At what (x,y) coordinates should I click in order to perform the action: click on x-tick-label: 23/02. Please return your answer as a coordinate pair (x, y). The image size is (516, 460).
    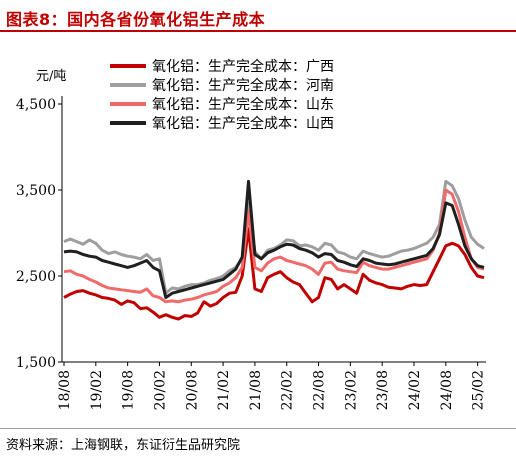
    Looking at the image, I should click on (351, 390).